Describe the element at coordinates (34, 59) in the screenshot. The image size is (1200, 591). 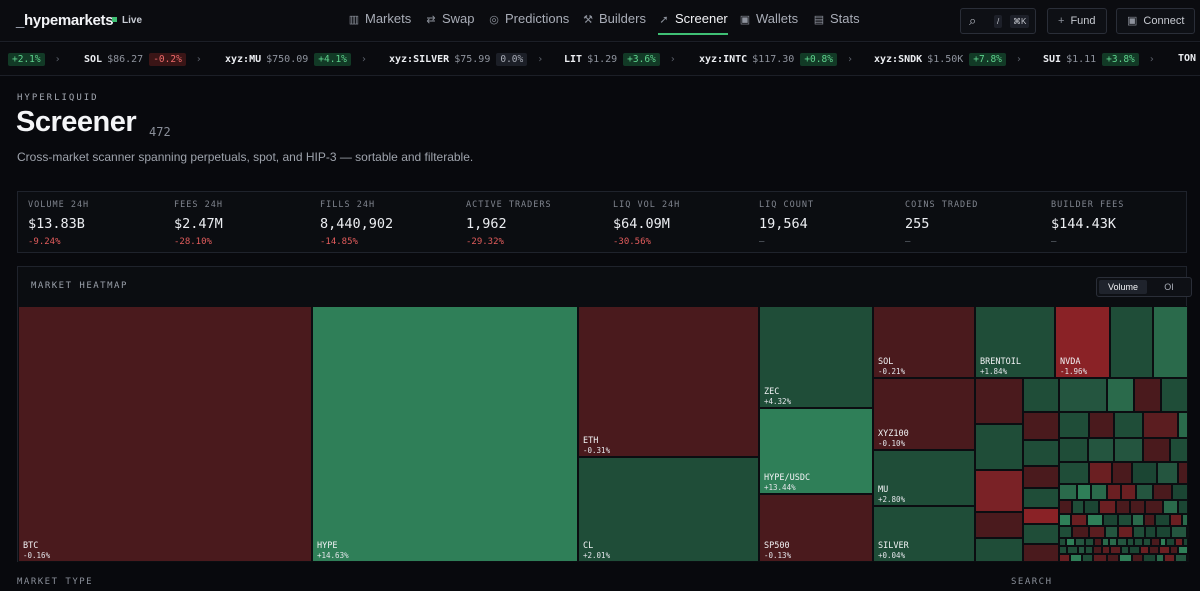
I see `ticker-item: +2.1% ›` at that location.